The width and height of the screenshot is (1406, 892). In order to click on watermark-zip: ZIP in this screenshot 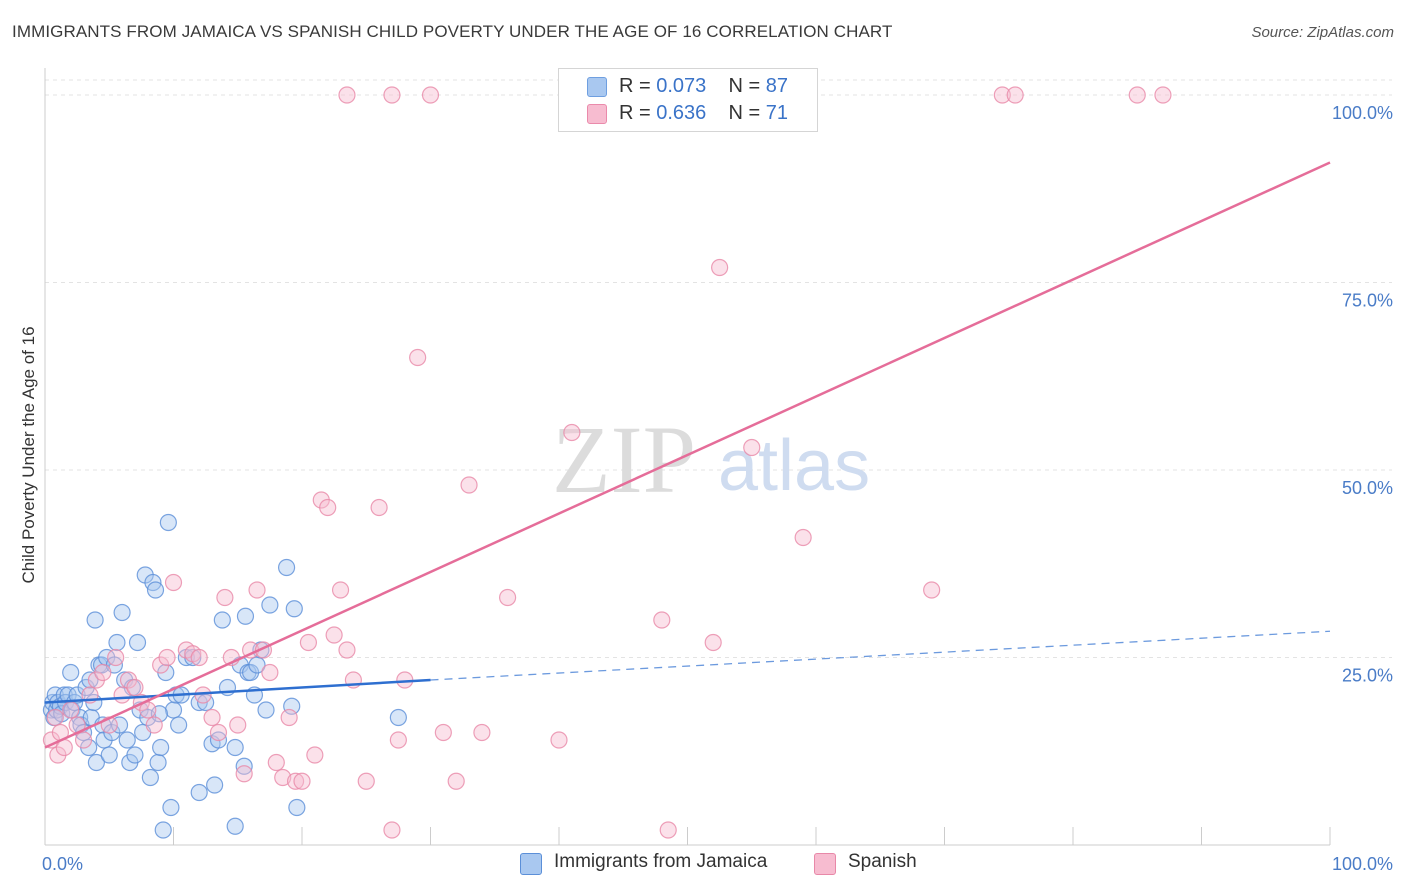, I will do `click(624, 459)`.